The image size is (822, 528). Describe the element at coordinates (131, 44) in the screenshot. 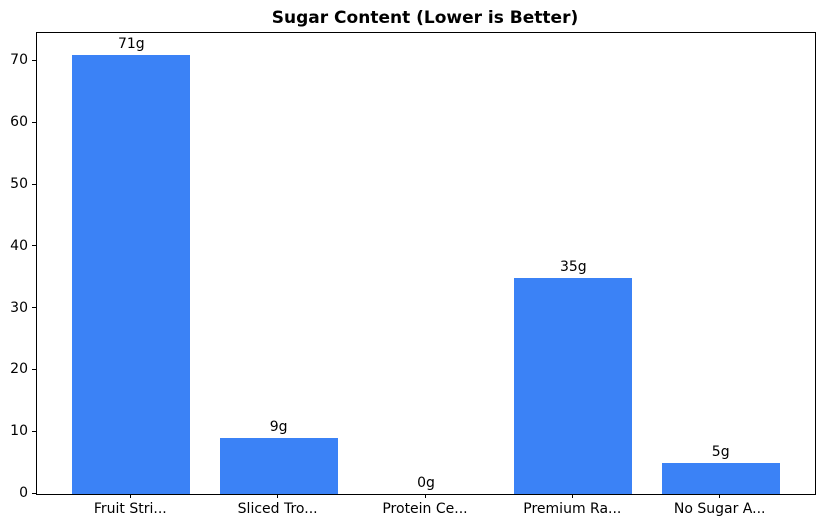

I see `bar-value-label: 71g` at that location.